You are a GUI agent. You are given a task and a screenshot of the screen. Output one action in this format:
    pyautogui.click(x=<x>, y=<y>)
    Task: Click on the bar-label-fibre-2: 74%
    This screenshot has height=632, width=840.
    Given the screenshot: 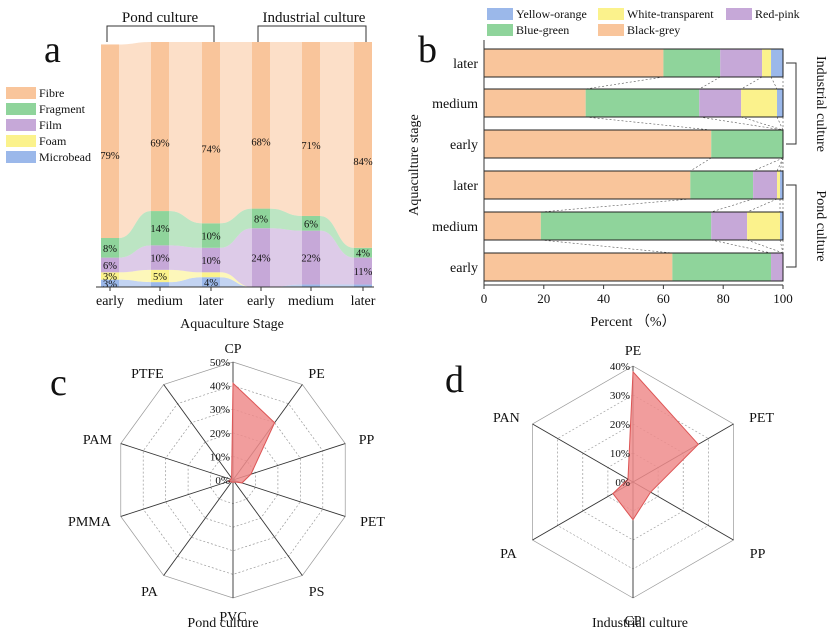 What is the action you would take?
    pyautogui.click(x=211, y=150)
    